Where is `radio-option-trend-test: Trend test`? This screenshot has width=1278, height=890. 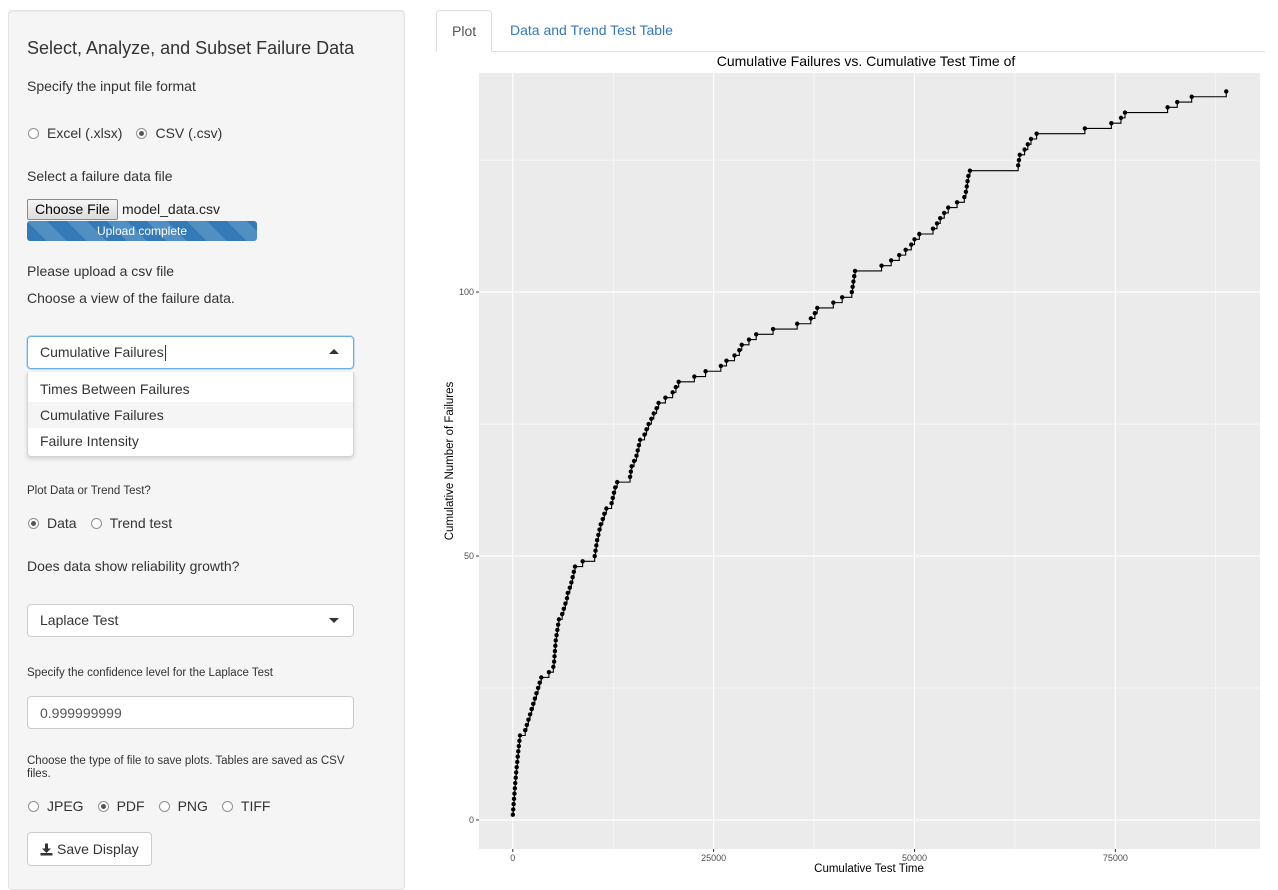 radio-option-trend-test: Trend test is located at coordinates (131, 523).